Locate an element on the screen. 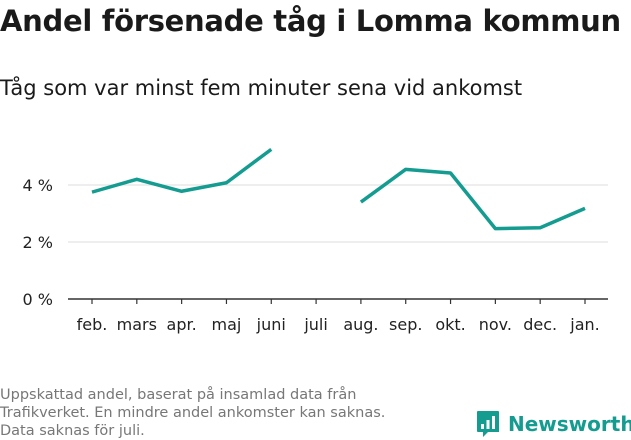  x-tick-label: jan. is located at coordinates (584, 324).